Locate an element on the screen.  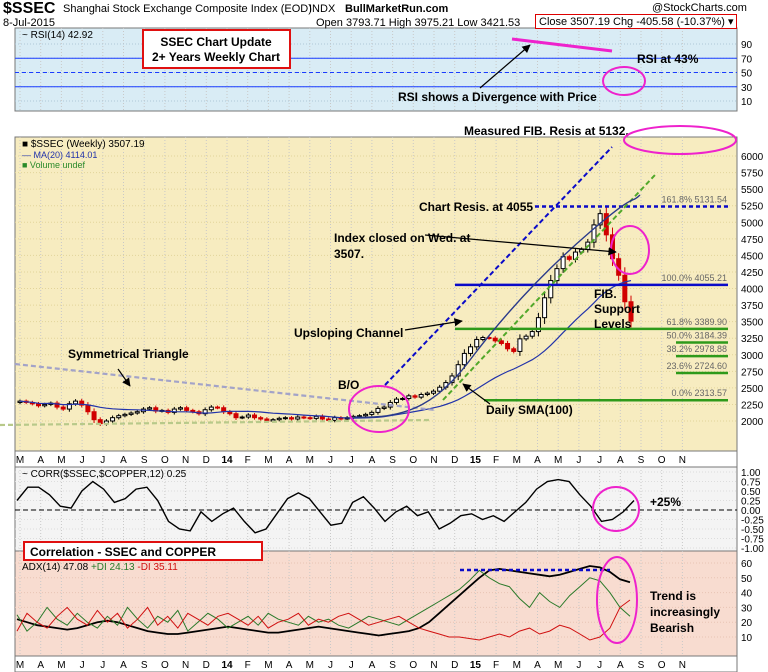
fib-support-label: Levels is located at coordinates (613, 324).